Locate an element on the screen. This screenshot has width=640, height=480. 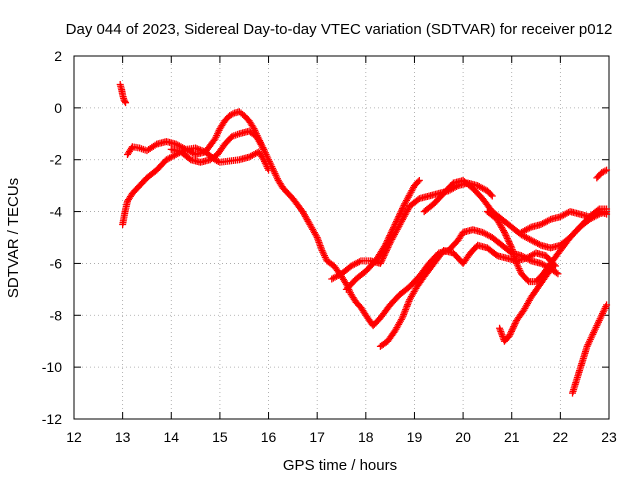
x-tick-label: 13 is located at coordinates (123, 437).